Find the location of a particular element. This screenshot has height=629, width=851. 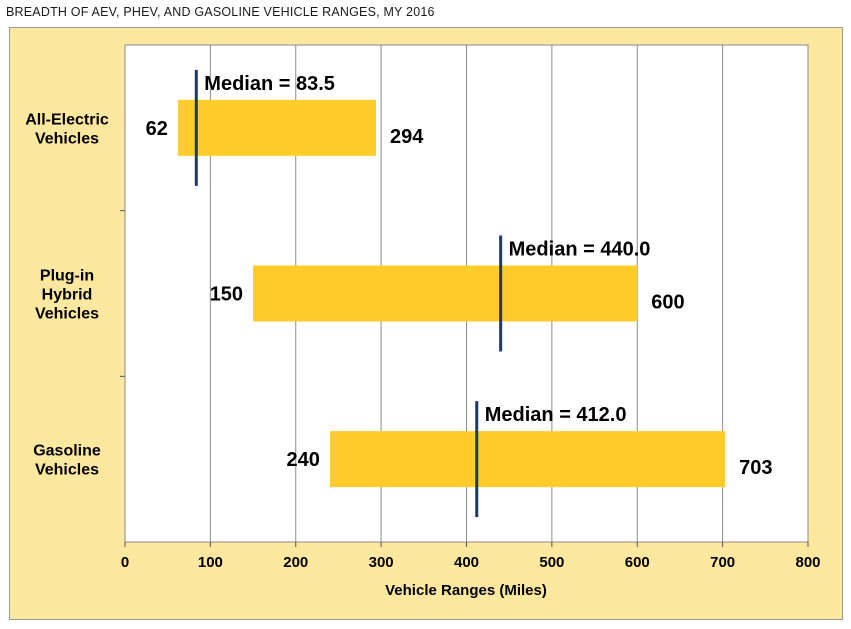

y-category-label-line: Plug-in is located at coordinates (67, 276).